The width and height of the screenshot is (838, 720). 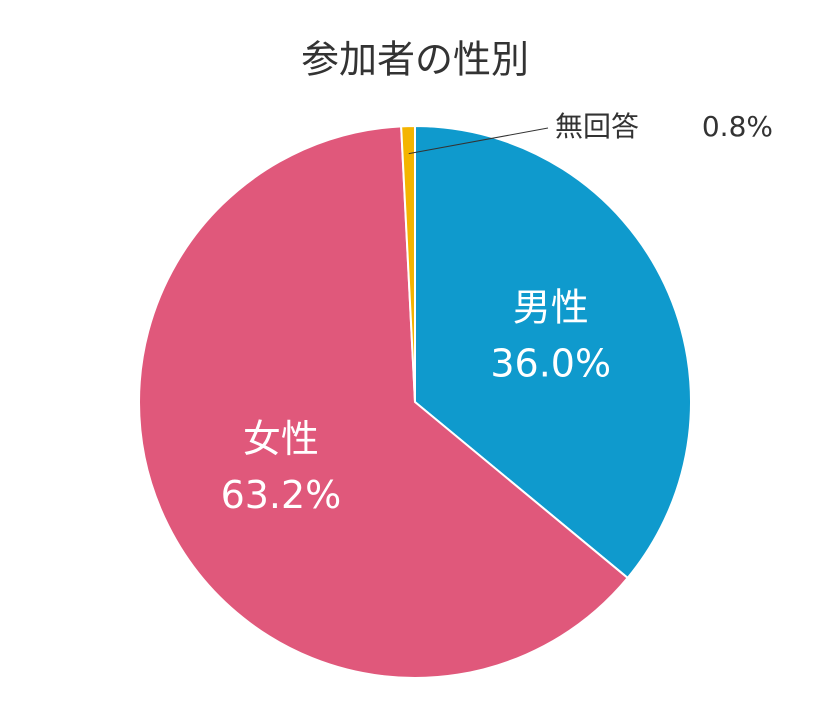 I want to click on slice-category-label: 男性, so click(x=551, y=308).